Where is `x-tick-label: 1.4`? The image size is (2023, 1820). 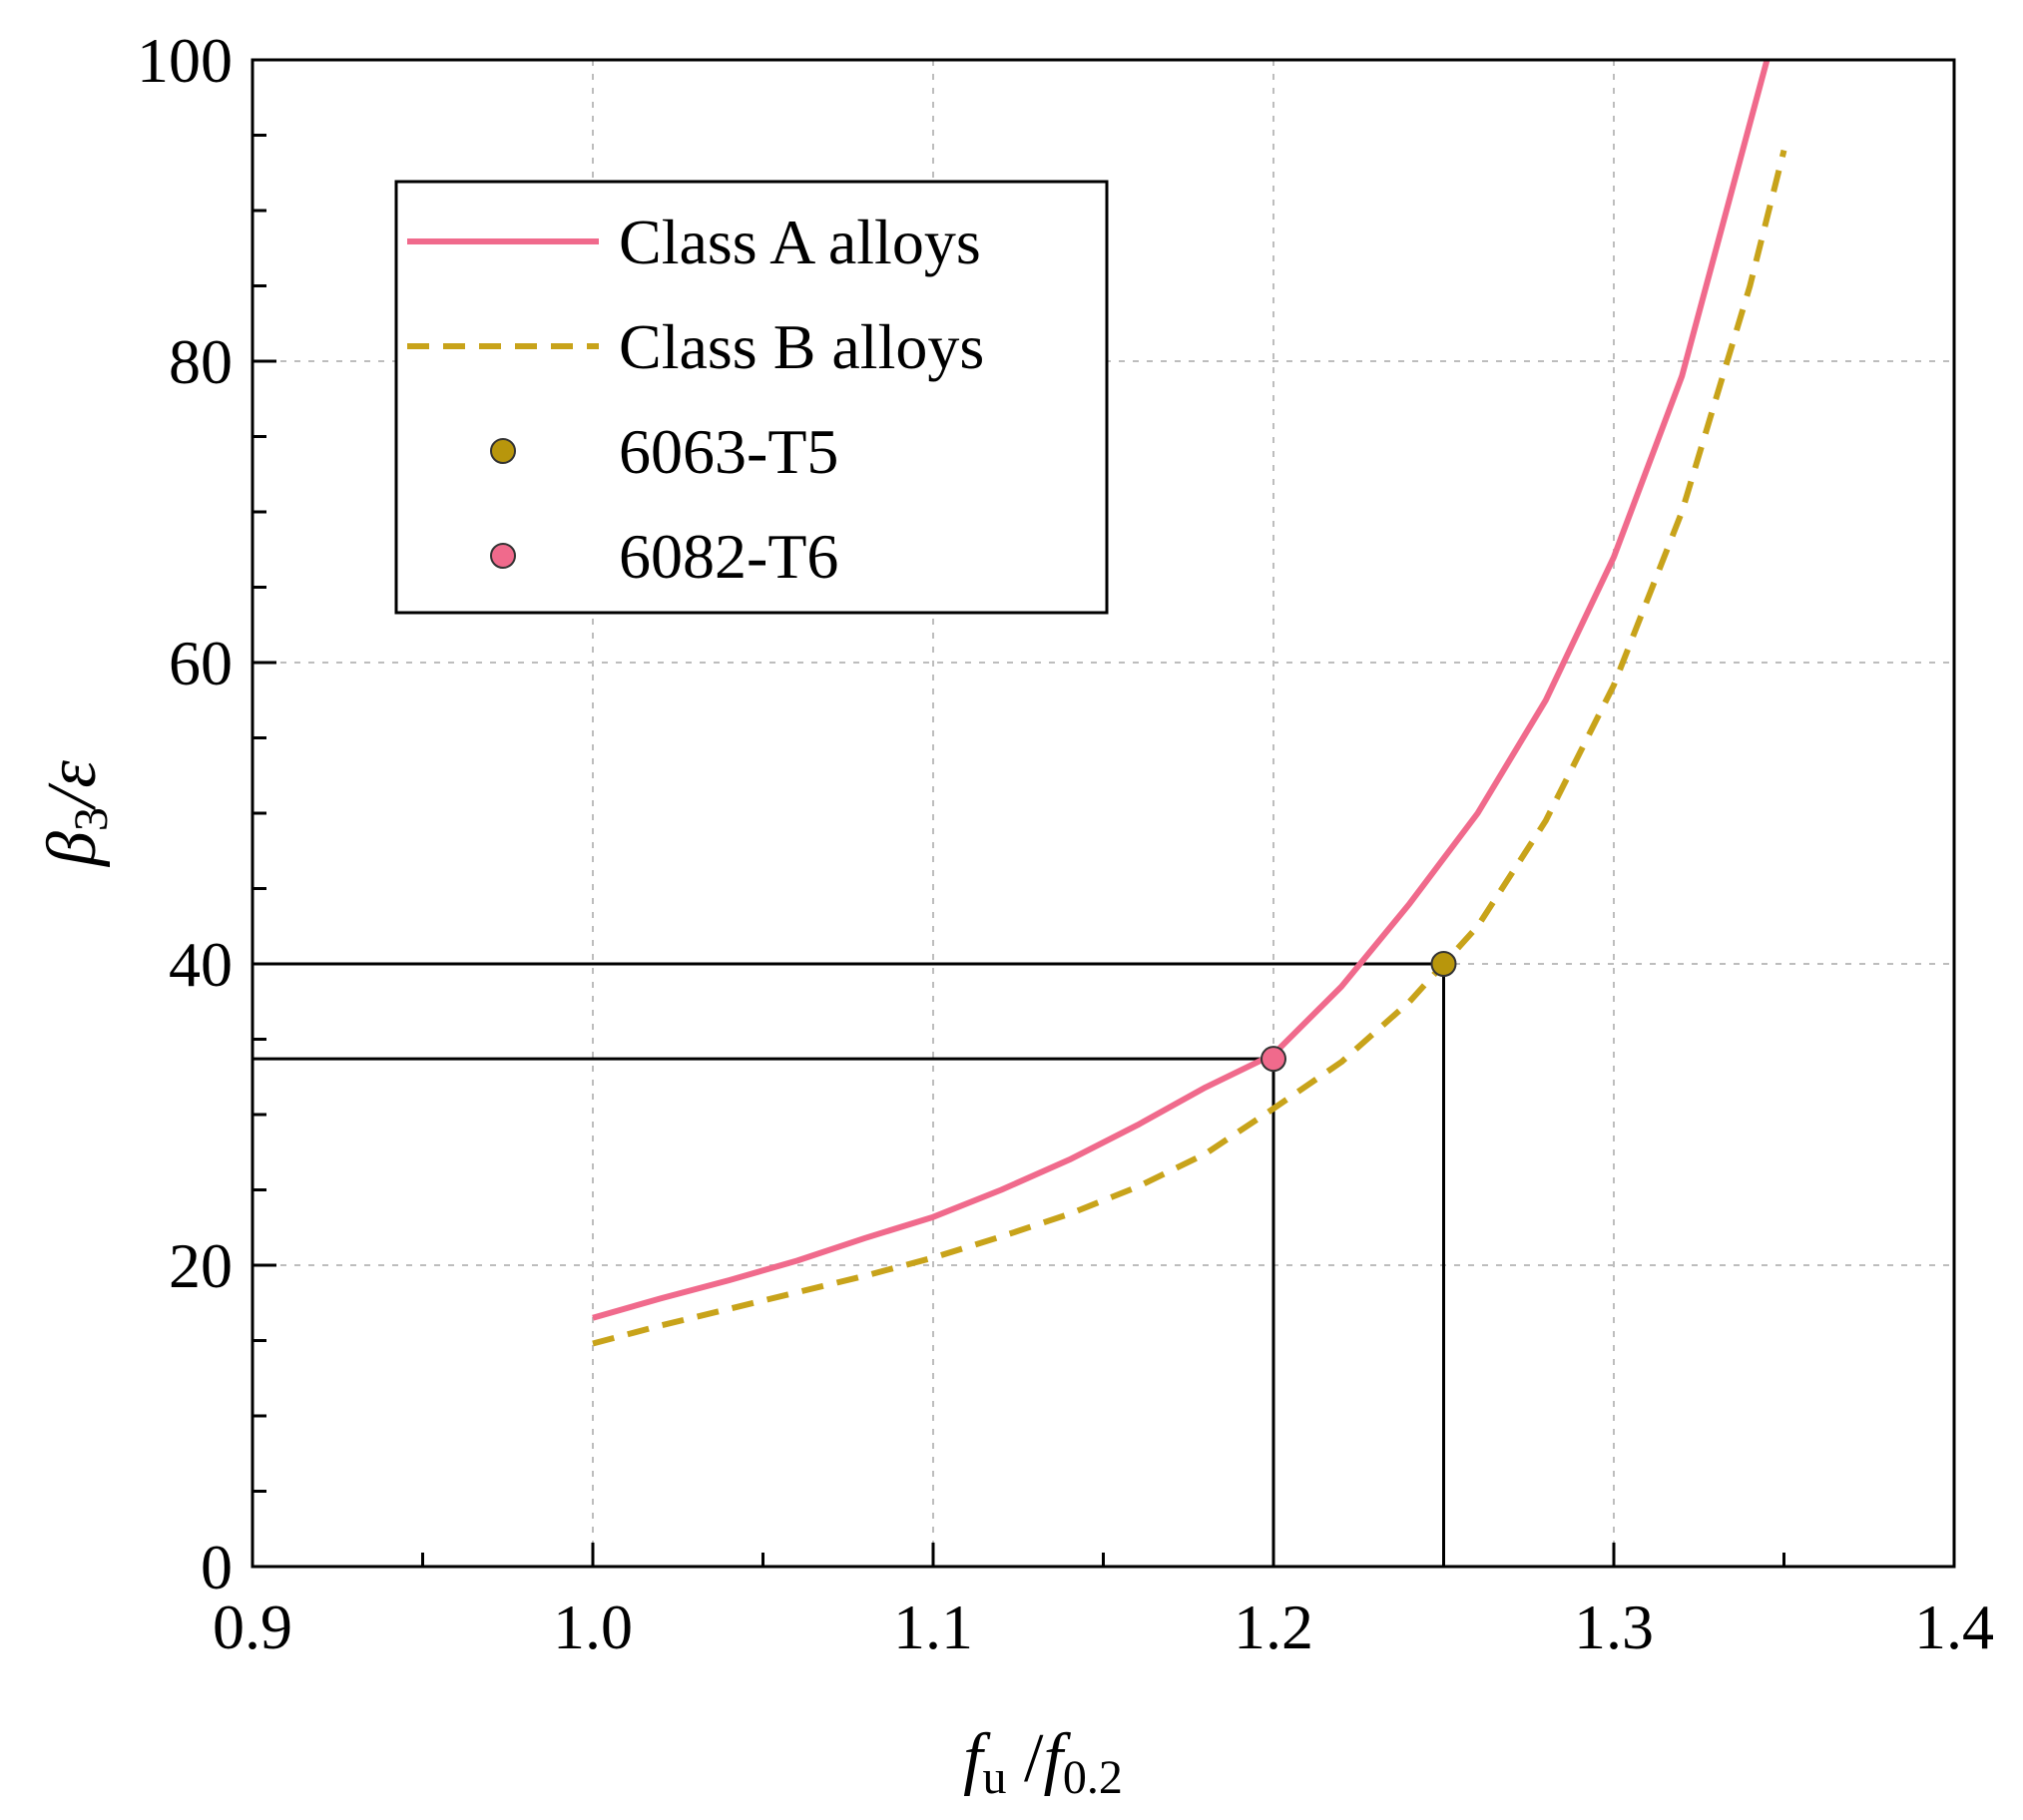 x-tick-label: 1.4 is located at coordinates (1954, 1627).